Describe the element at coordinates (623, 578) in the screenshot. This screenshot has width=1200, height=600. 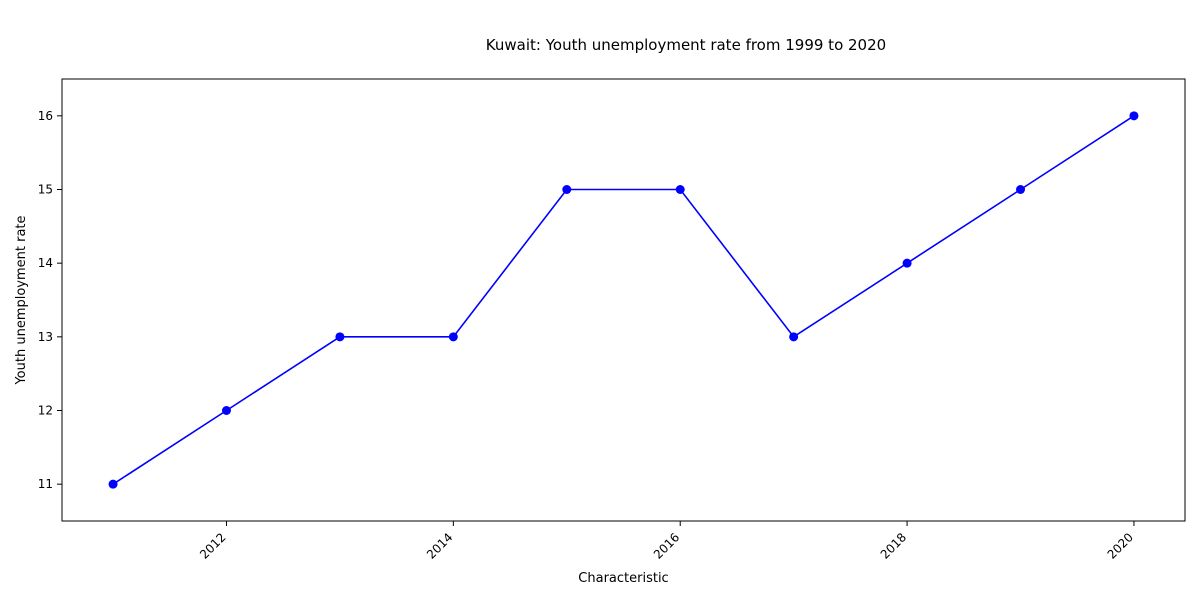
I see `x-axis-label: Characteristic` at that location.